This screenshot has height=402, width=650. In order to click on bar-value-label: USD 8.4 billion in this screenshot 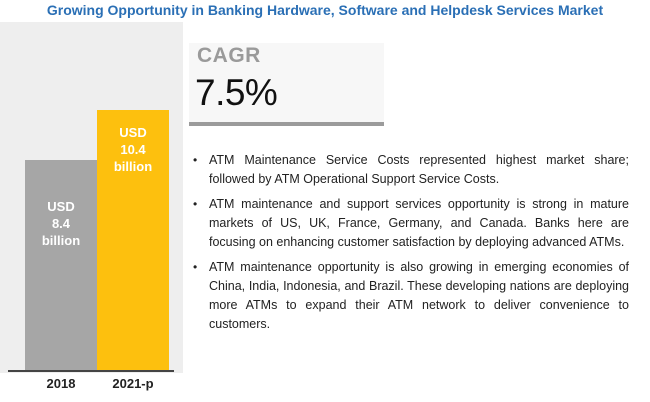, I will do `click(61, 223)`.